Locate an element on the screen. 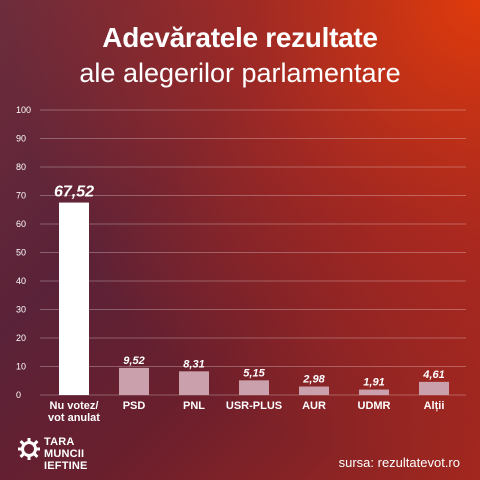  value-label: 5,15 is located at coordinates (254, 373).